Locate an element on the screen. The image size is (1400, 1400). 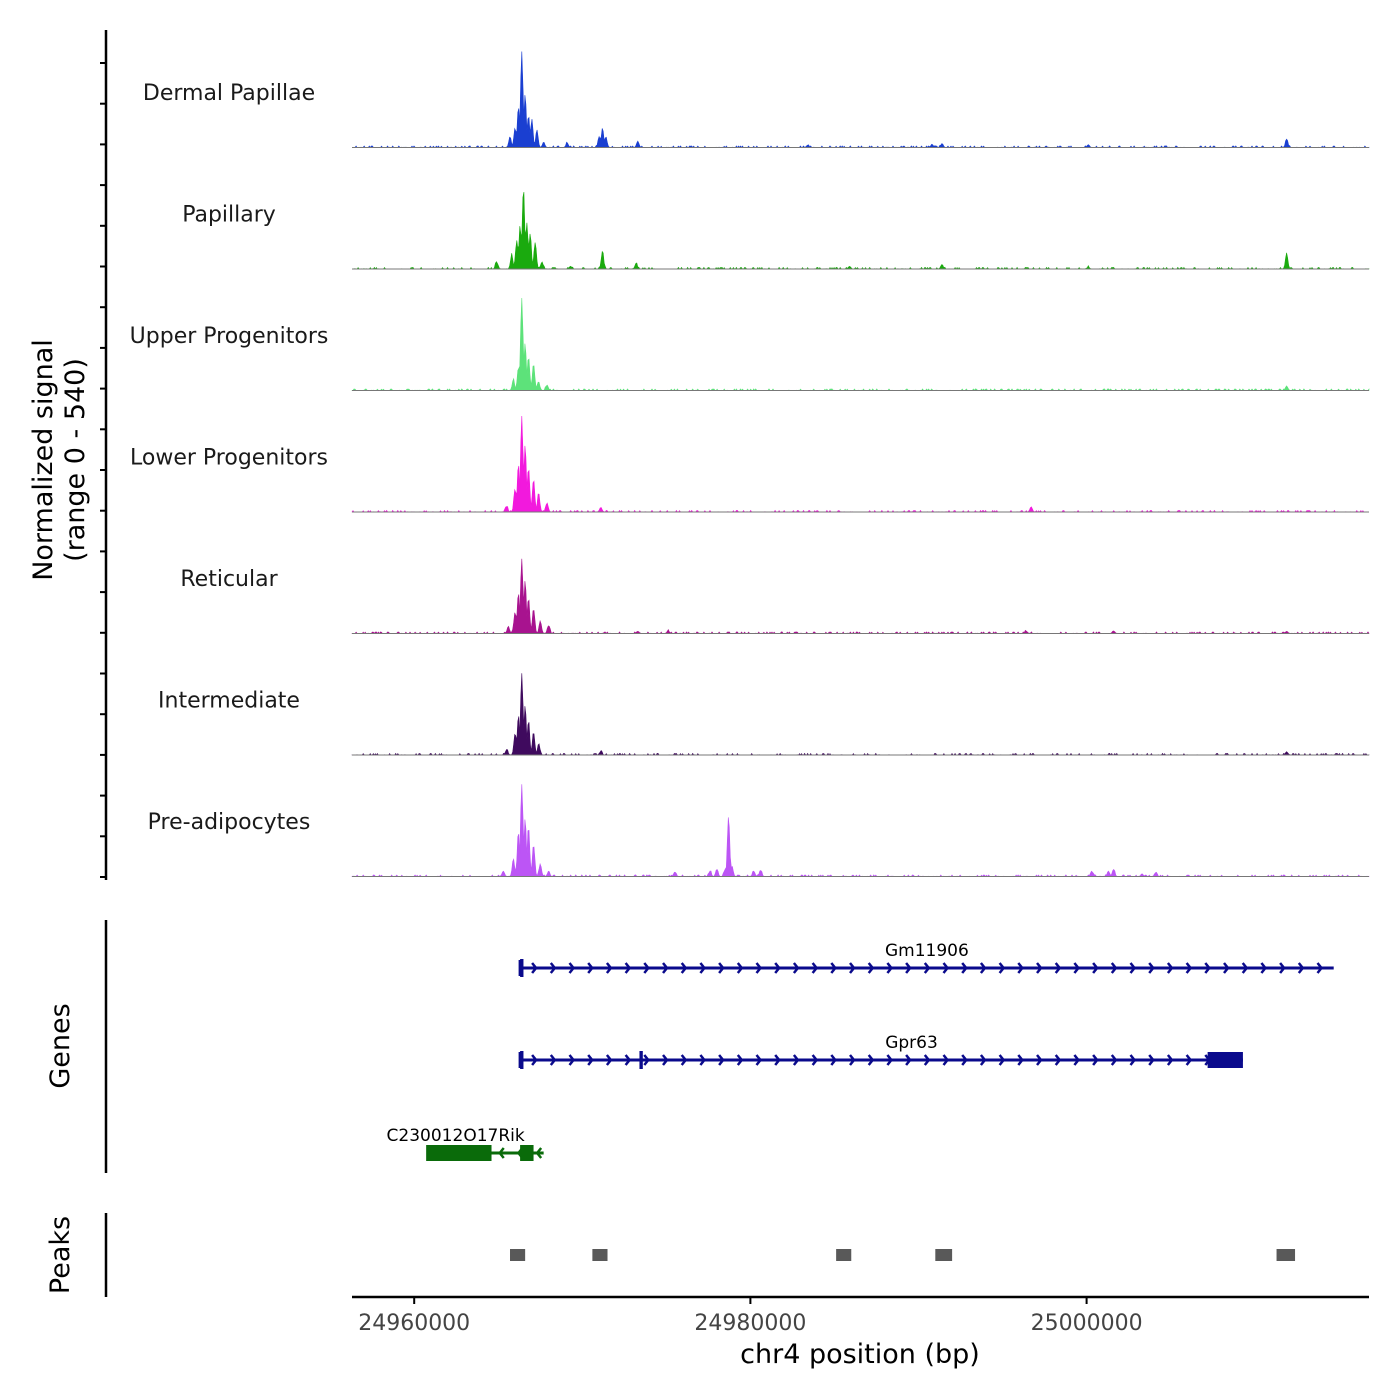
signal-area-dermal-papillae is located at coordinates (861, 100).